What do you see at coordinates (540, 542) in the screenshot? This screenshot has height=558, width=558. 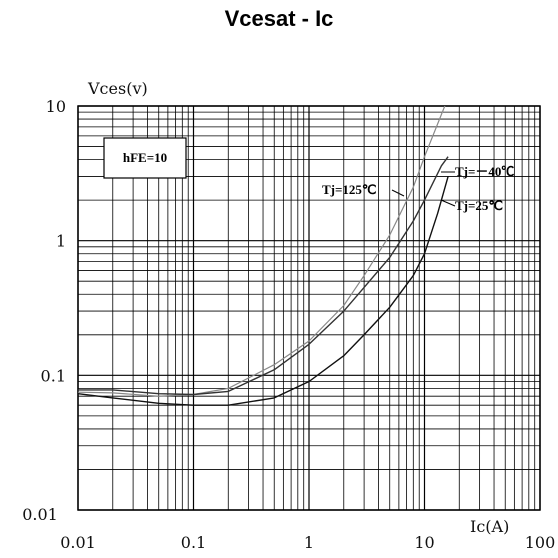 I see `x-tick-label: 100` at bounding box center [540, 542].